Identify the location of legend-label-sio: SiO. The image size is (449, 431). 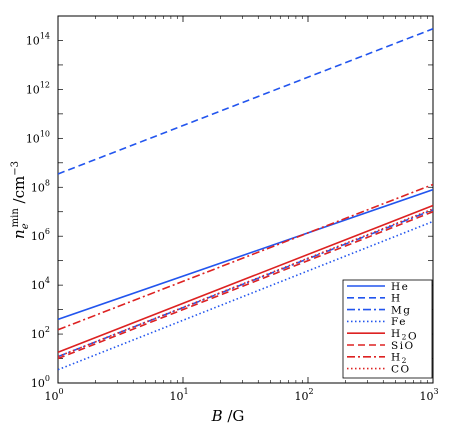
(403, 346).